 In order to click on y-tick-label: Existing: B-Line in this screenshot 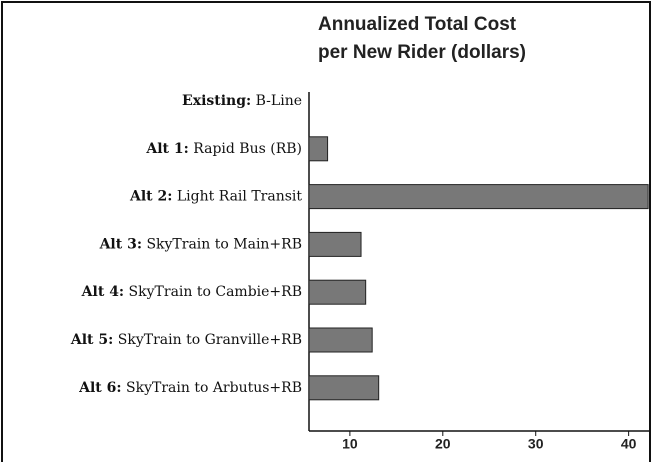, I will do `click(242, 101)`.